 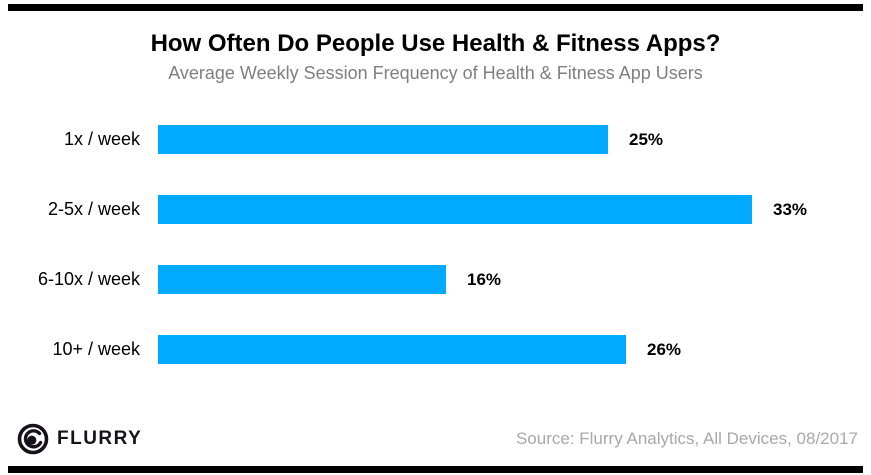 What do you see at coordinates (484, 279) in the screenshot?
I see `value-label: 16%` at bounding box center [484, 279].